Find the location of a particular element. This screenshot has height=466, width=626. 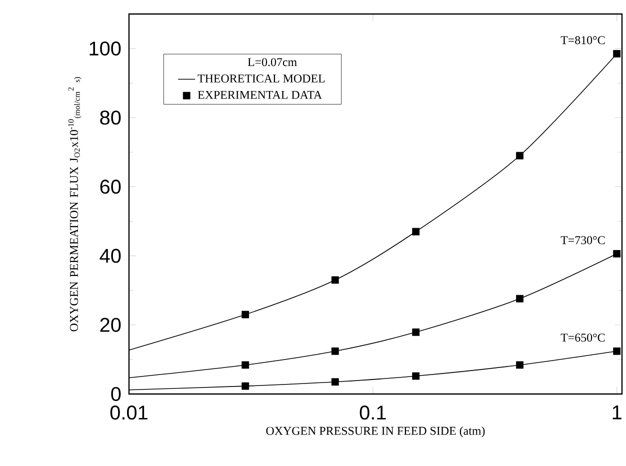

y-tick-label: 100 is located at coordinates (105, 48).